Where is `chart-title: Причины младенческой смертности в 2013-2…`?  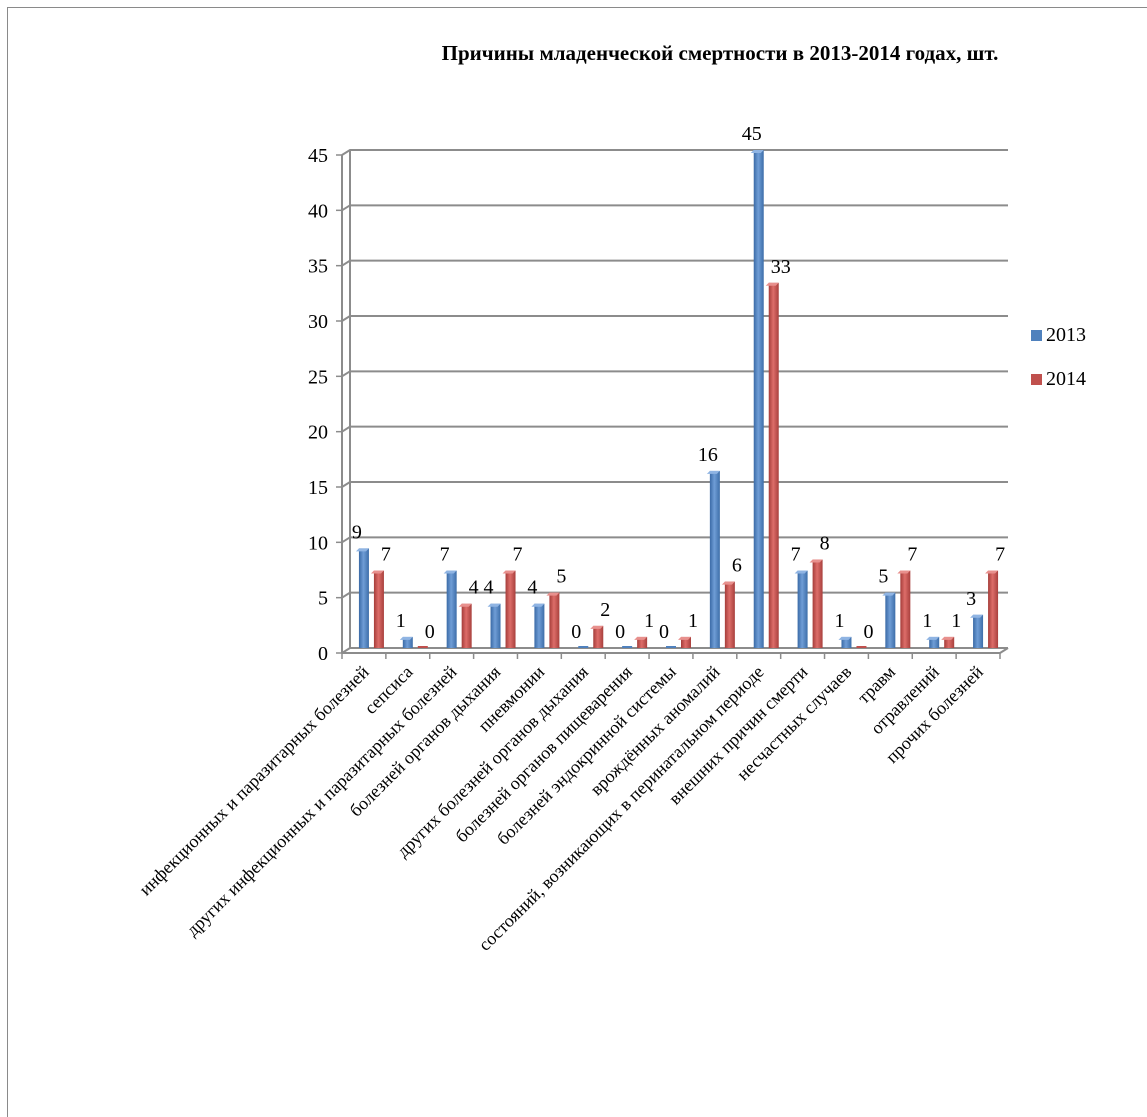
chart-title: Причины младенческой смертности в 2013-2… is located at coordinates (720, 53).